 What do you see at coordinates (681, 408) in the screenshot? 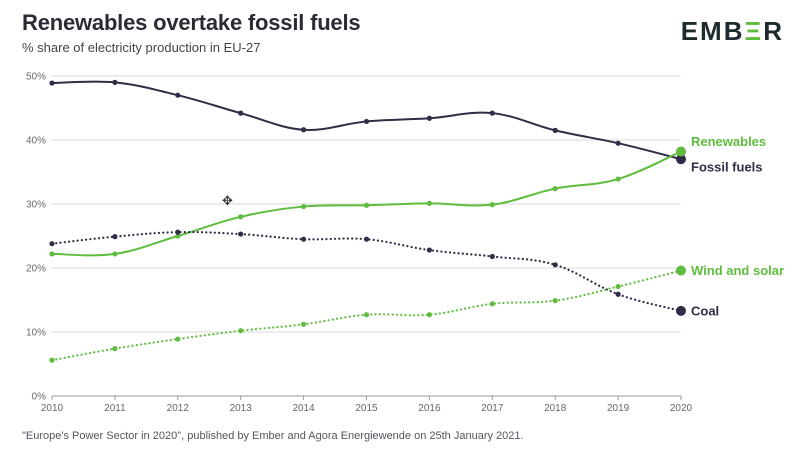
I see `x-tick-label: 2020` at bounding box center [681, 408].